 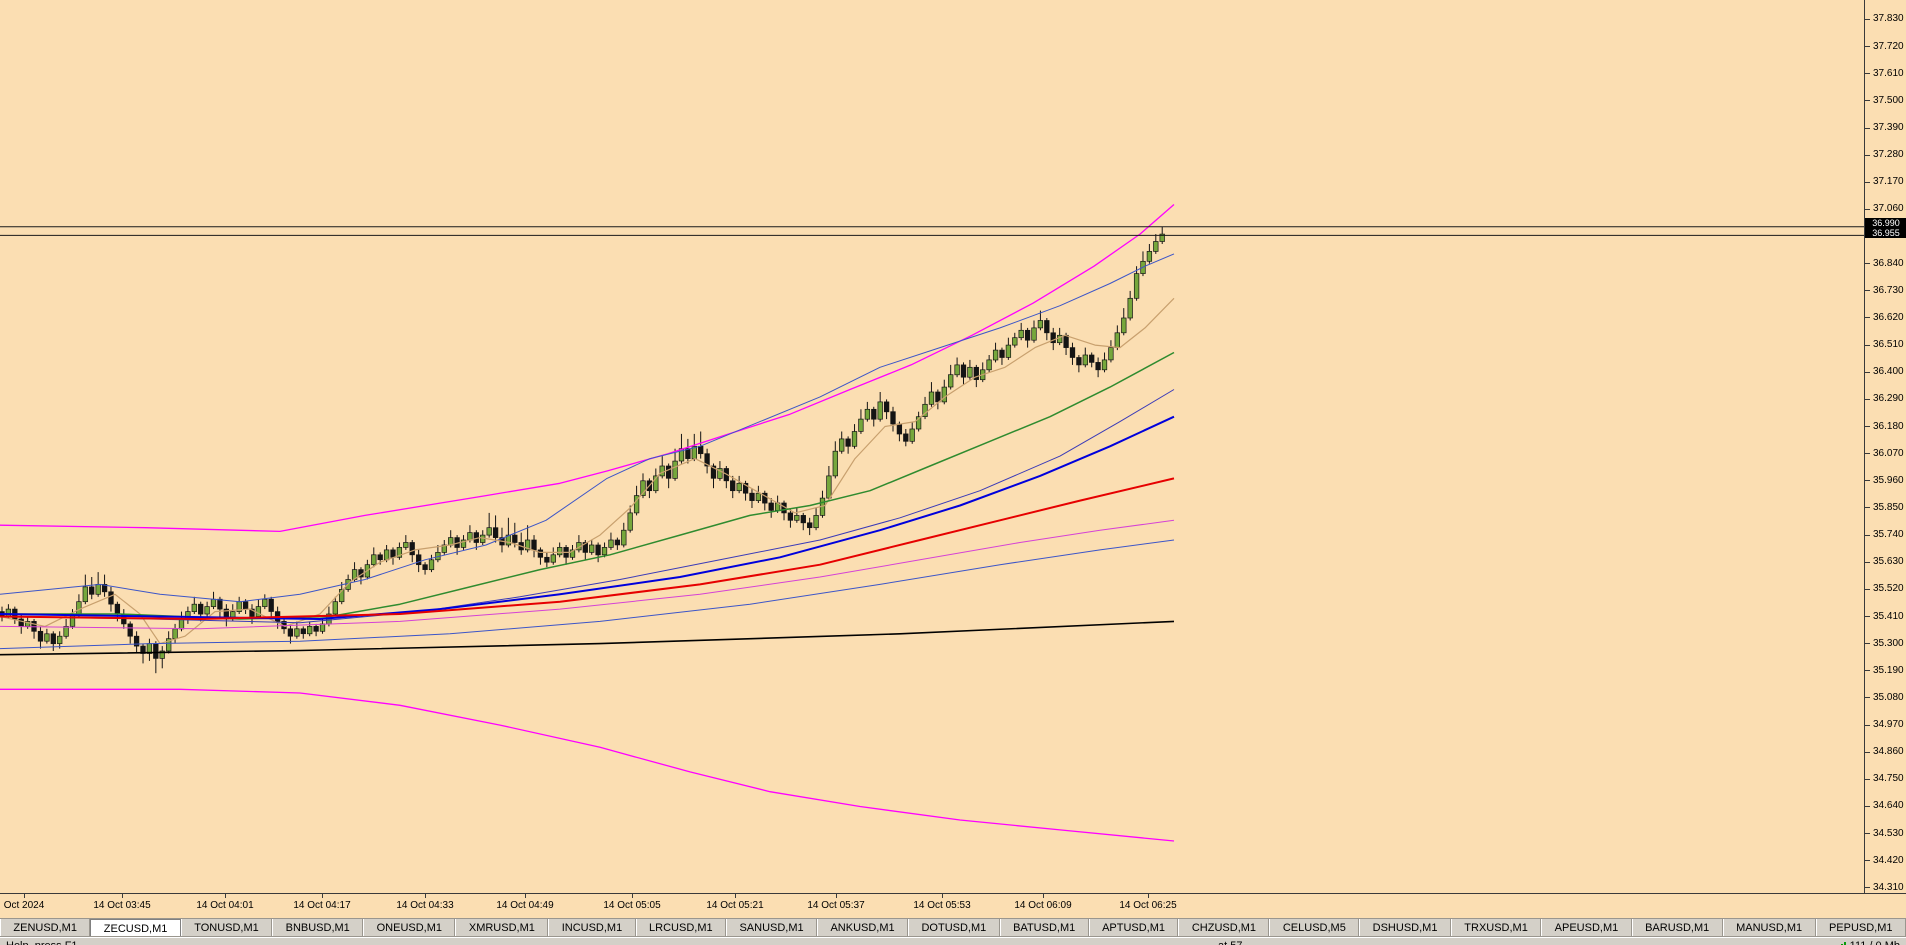 I want to click on tab-dotusd-m1: DOTUSD,M1, so click(x=954, y=928).